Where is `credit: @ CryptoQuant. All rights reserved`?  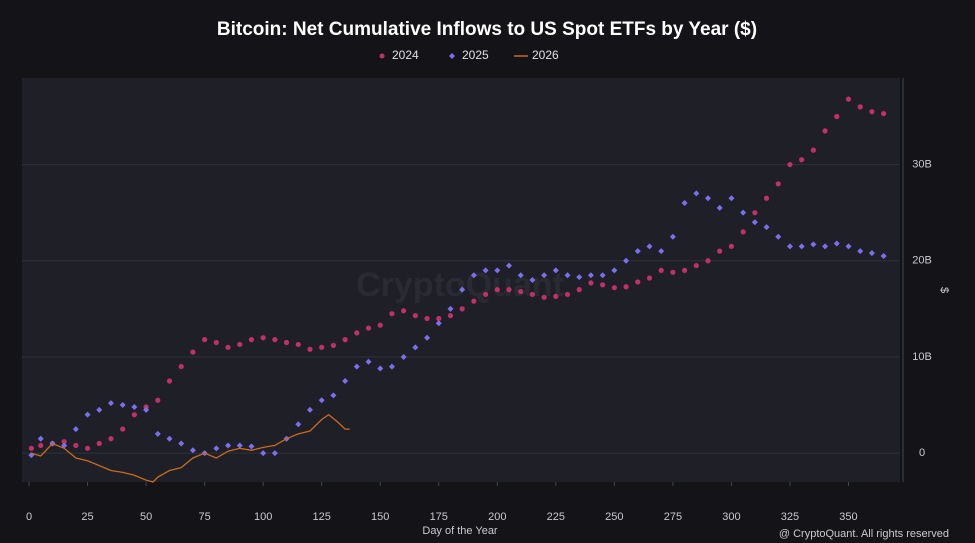
credit: @ CryptoQuant. All rights reserved is located at coordinates (864, 534).